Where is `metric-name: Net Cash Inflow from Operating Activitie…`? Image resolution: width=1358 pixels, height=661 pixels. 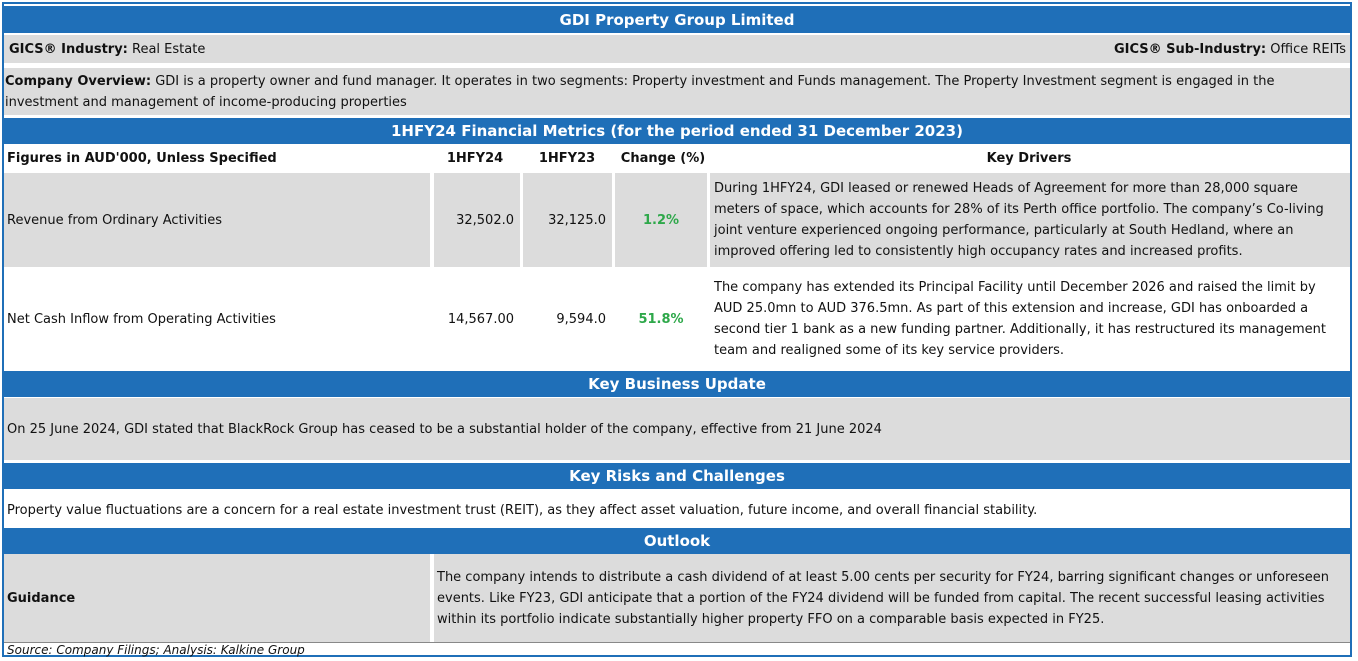 metric-name: Net Cash Inflow from Operating Activitie… is located at coordinates (141, 319).